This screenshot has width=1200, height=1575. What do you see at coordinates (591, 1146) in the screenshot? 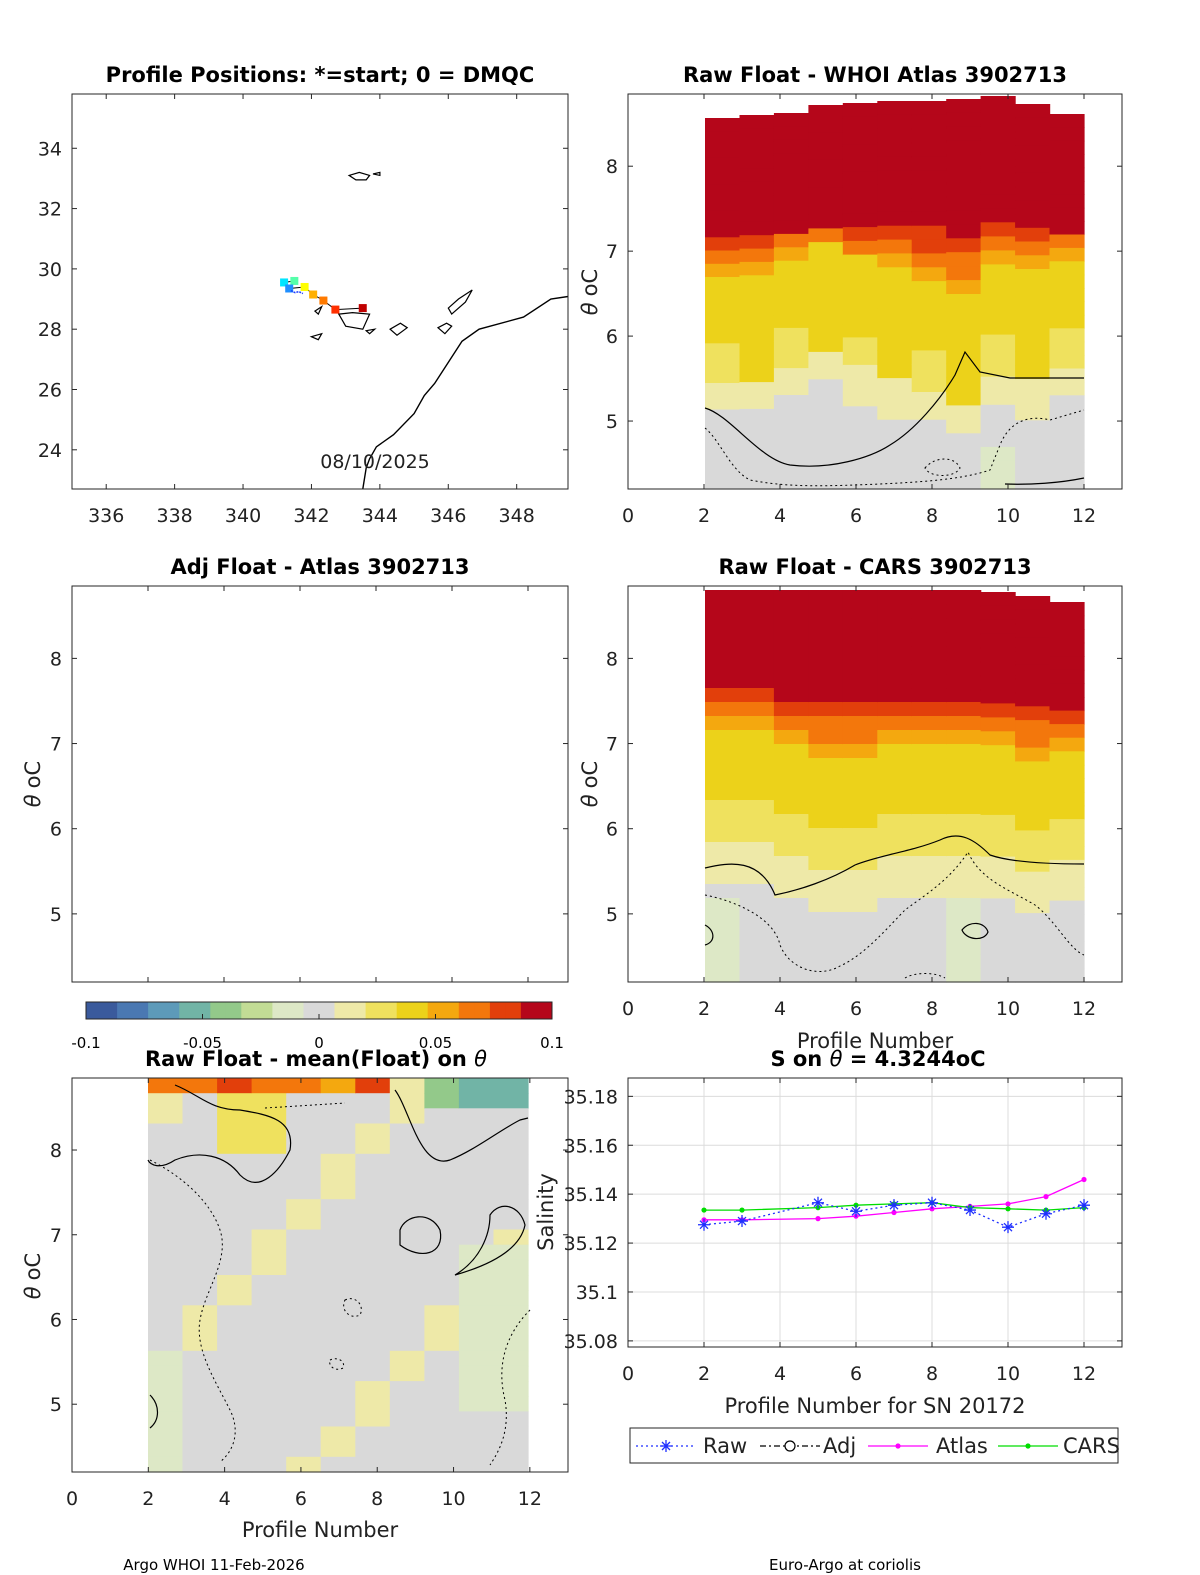
I see `salinity-ytick-label: 35.16` at bounding box center [591, 1146].